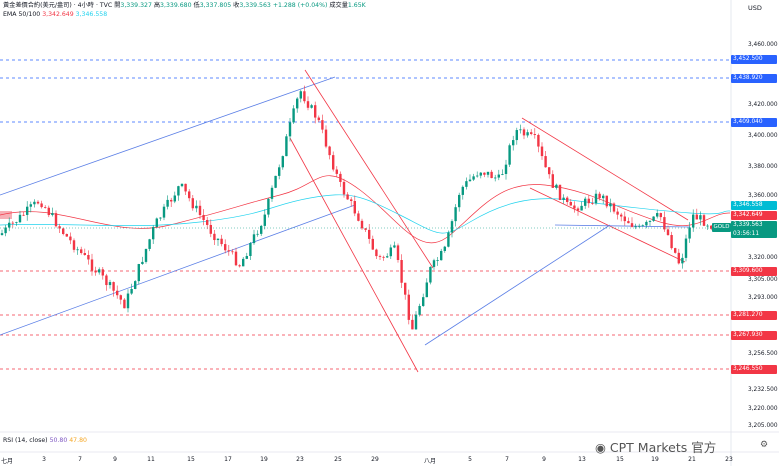 The image size is (779, 466). Describe the element at coordinates (754, 215) in the screenshot. I see `ema-fast-tag: 3,342.649` at that location.